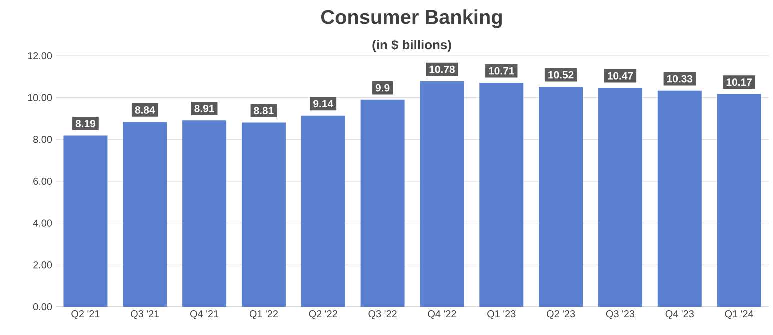  What do you see at coordinates (561, 75) in the screenshot?
I see `data-label: 10.52` at bounding box center [561, 75].